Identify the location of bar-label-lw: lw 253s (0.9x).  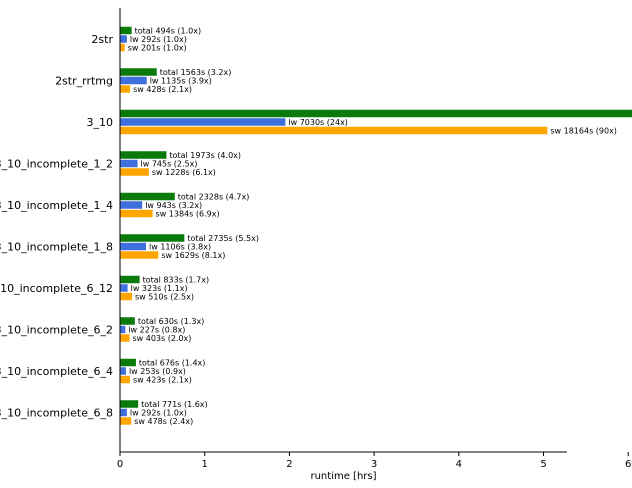
(157, 371).